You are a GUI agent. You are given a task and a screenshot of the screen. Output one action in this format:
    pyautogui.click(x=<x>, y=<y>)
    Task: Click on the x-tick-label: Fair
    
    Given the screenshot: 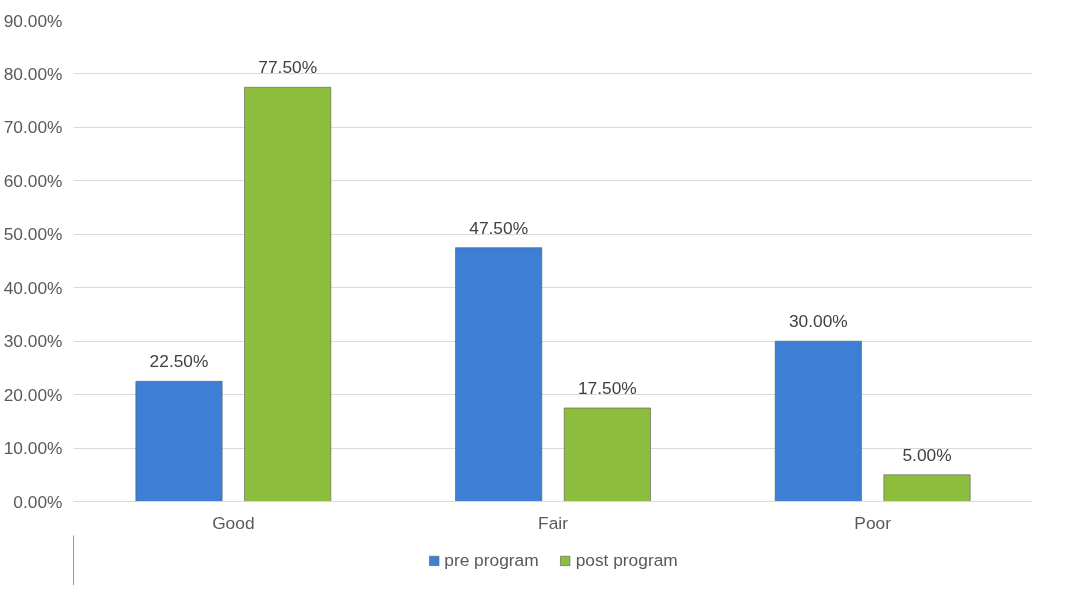 What is the action you would take?
    pyautogui.click(x=553, y=522)
    